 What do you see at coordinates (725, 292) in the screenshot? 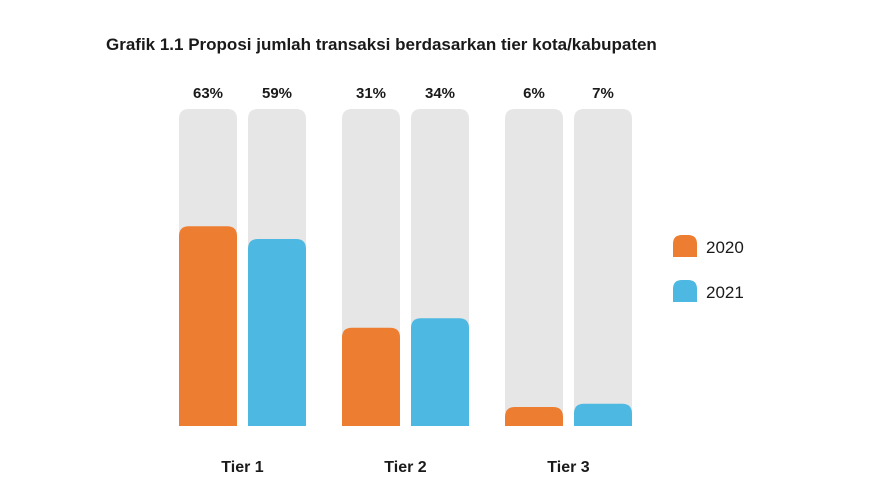
I see `legend-label-2021: 2021` at bounding box center [725, 292].